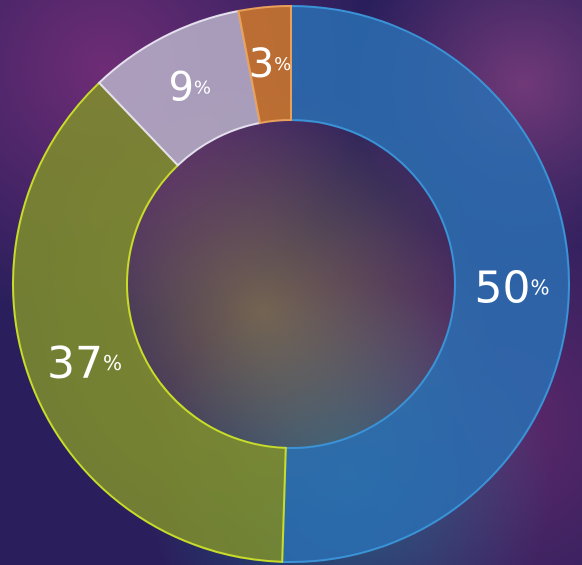 The image size is (582, 565). I want to click on slice-unit-9: %, so click(202, 87).